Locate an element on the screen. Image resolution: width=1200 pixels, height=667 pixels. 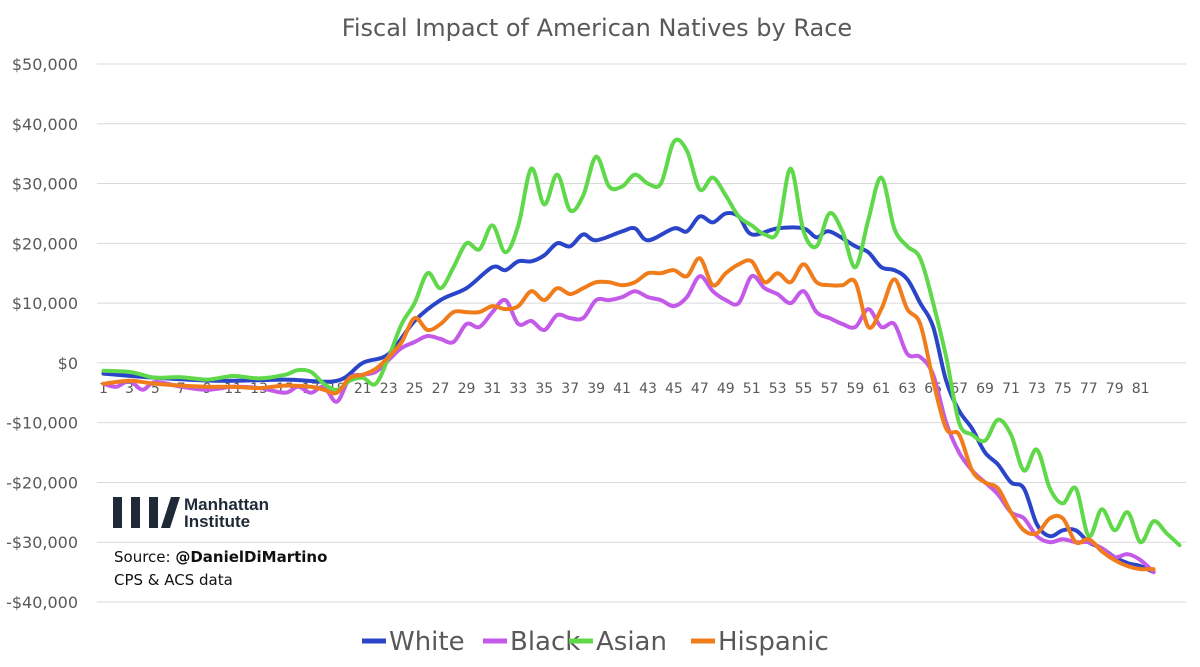
y-tick-label: $50,000 is located at coordinates (45, 64).